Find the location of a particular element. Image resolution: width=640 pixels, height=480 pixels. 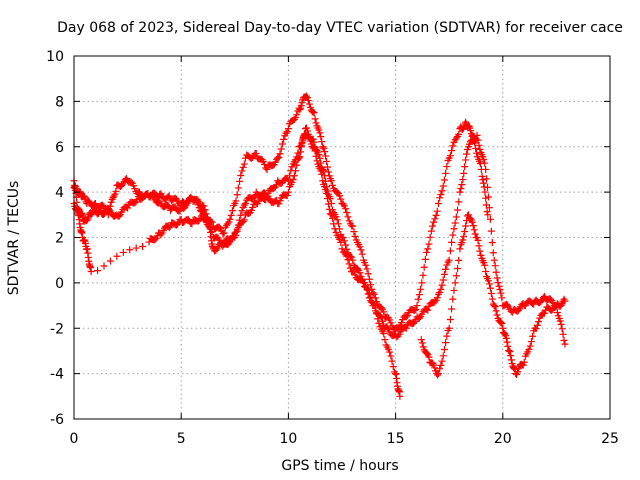

y-tick-label: 10 is located at coordinates (55, 57).